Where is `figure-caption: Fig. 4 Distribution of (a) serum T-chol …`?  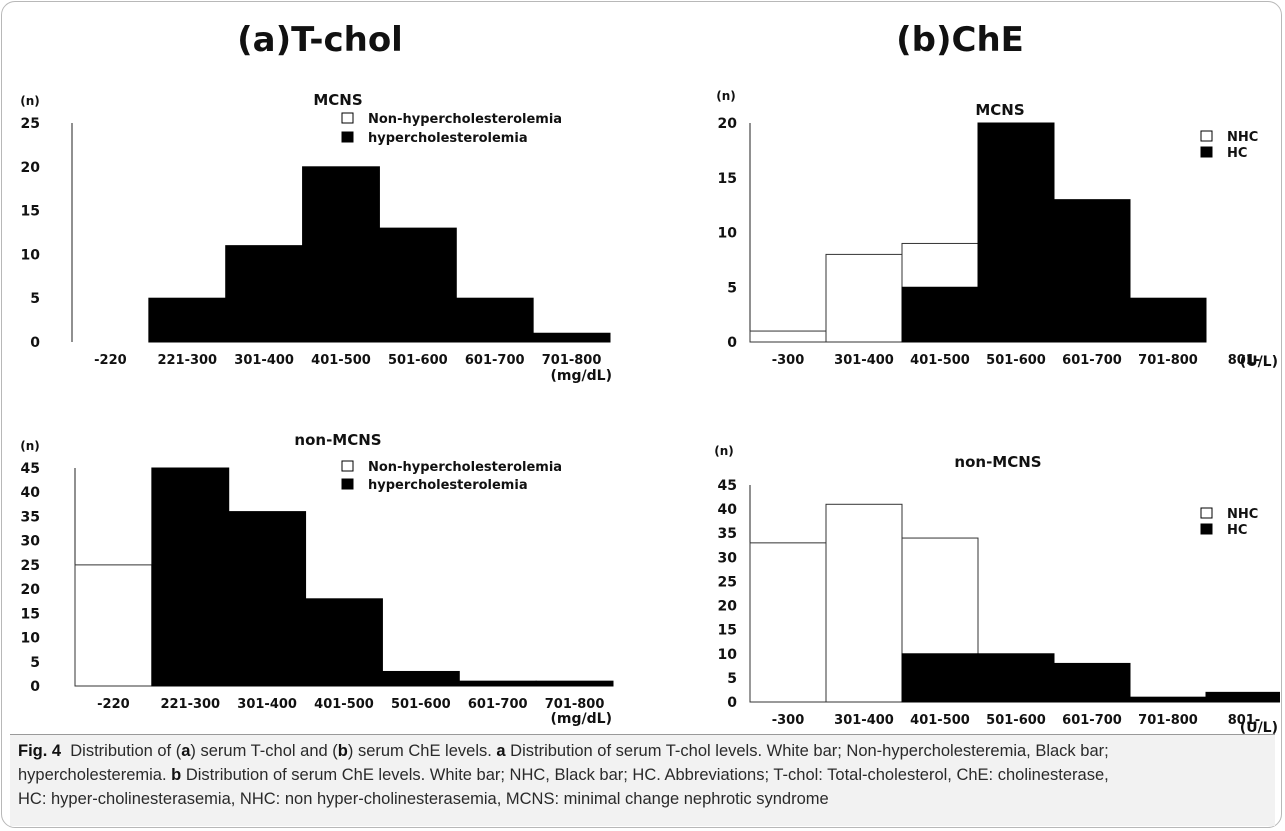
figure-caption: Fig. 4 Distribution of (a) serum T-chol … is located at coordinates (642, 780).